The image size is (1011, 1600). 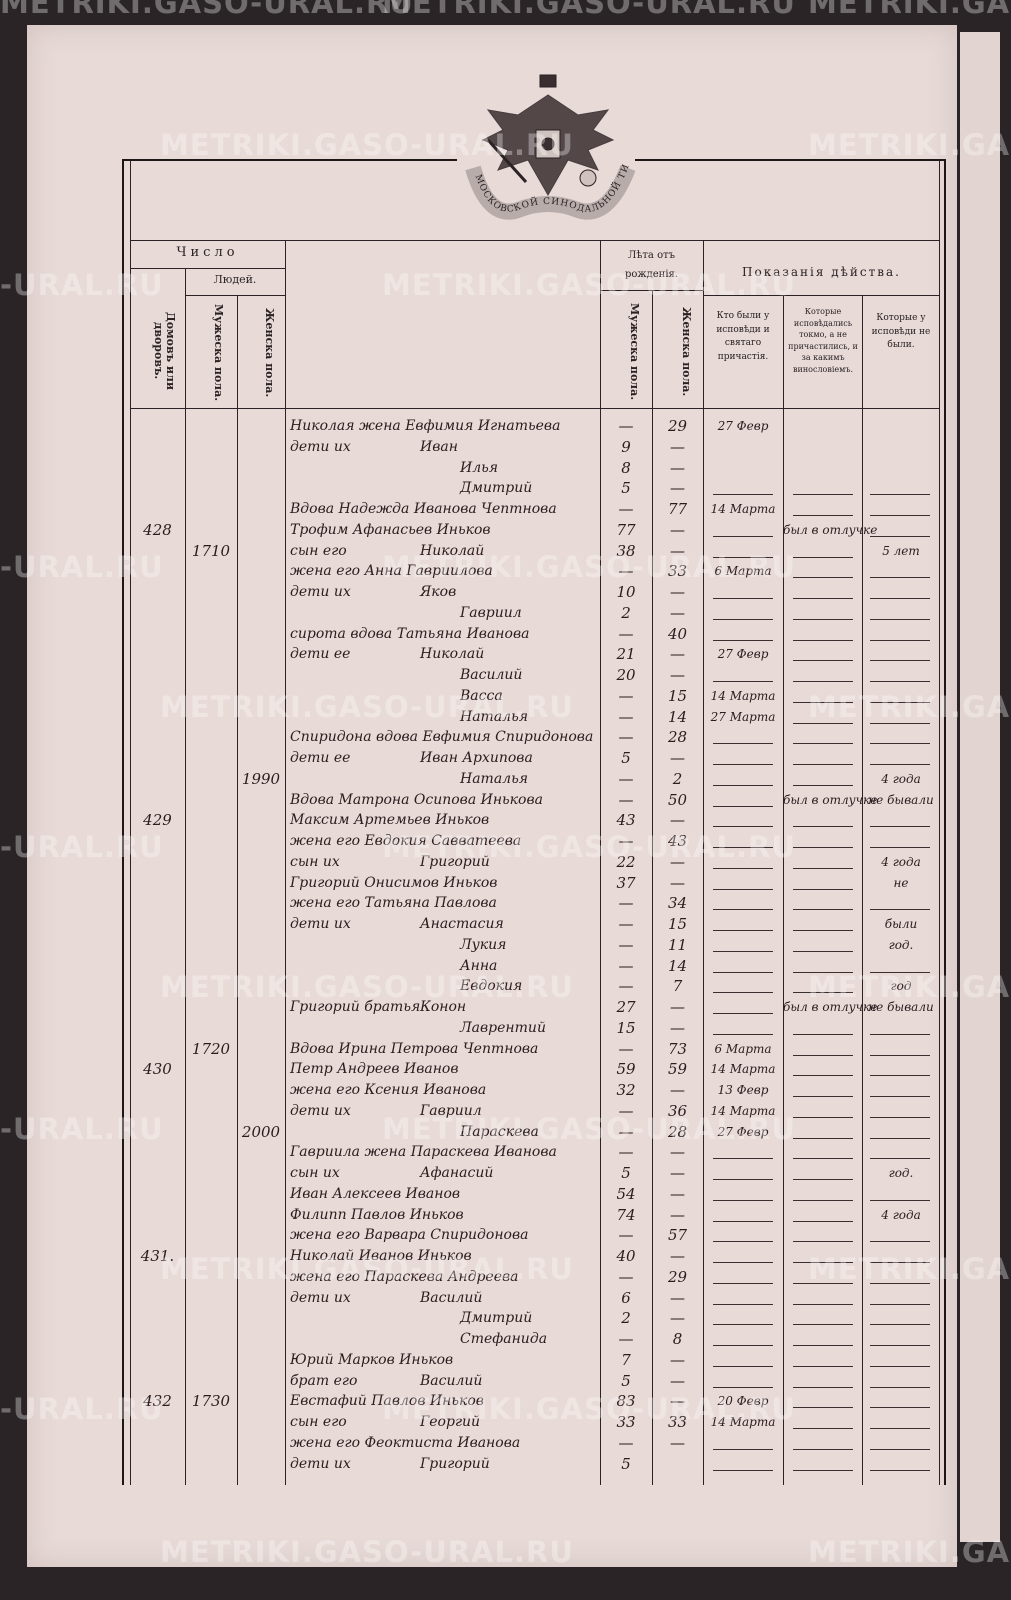 What do you see at coordinates (211, 1401) in the screenshot?
I see `men-total: 1730` at bounding box center [211, 1401].